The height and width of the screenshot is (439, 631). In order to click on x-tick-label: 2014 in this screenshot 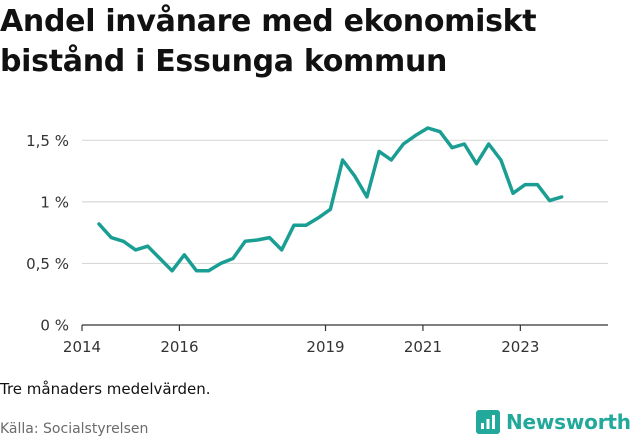, I will do `click(82, 347)`.